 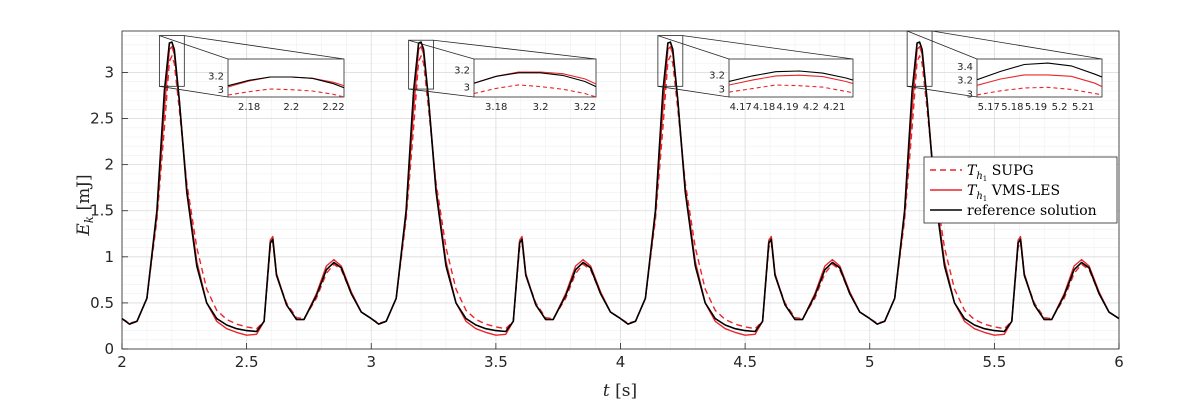 What do you see at coordinates (989, 107) in the screenshot?
I see `inset-x-tick-label: 5.17` at bounding box center [989, 107].